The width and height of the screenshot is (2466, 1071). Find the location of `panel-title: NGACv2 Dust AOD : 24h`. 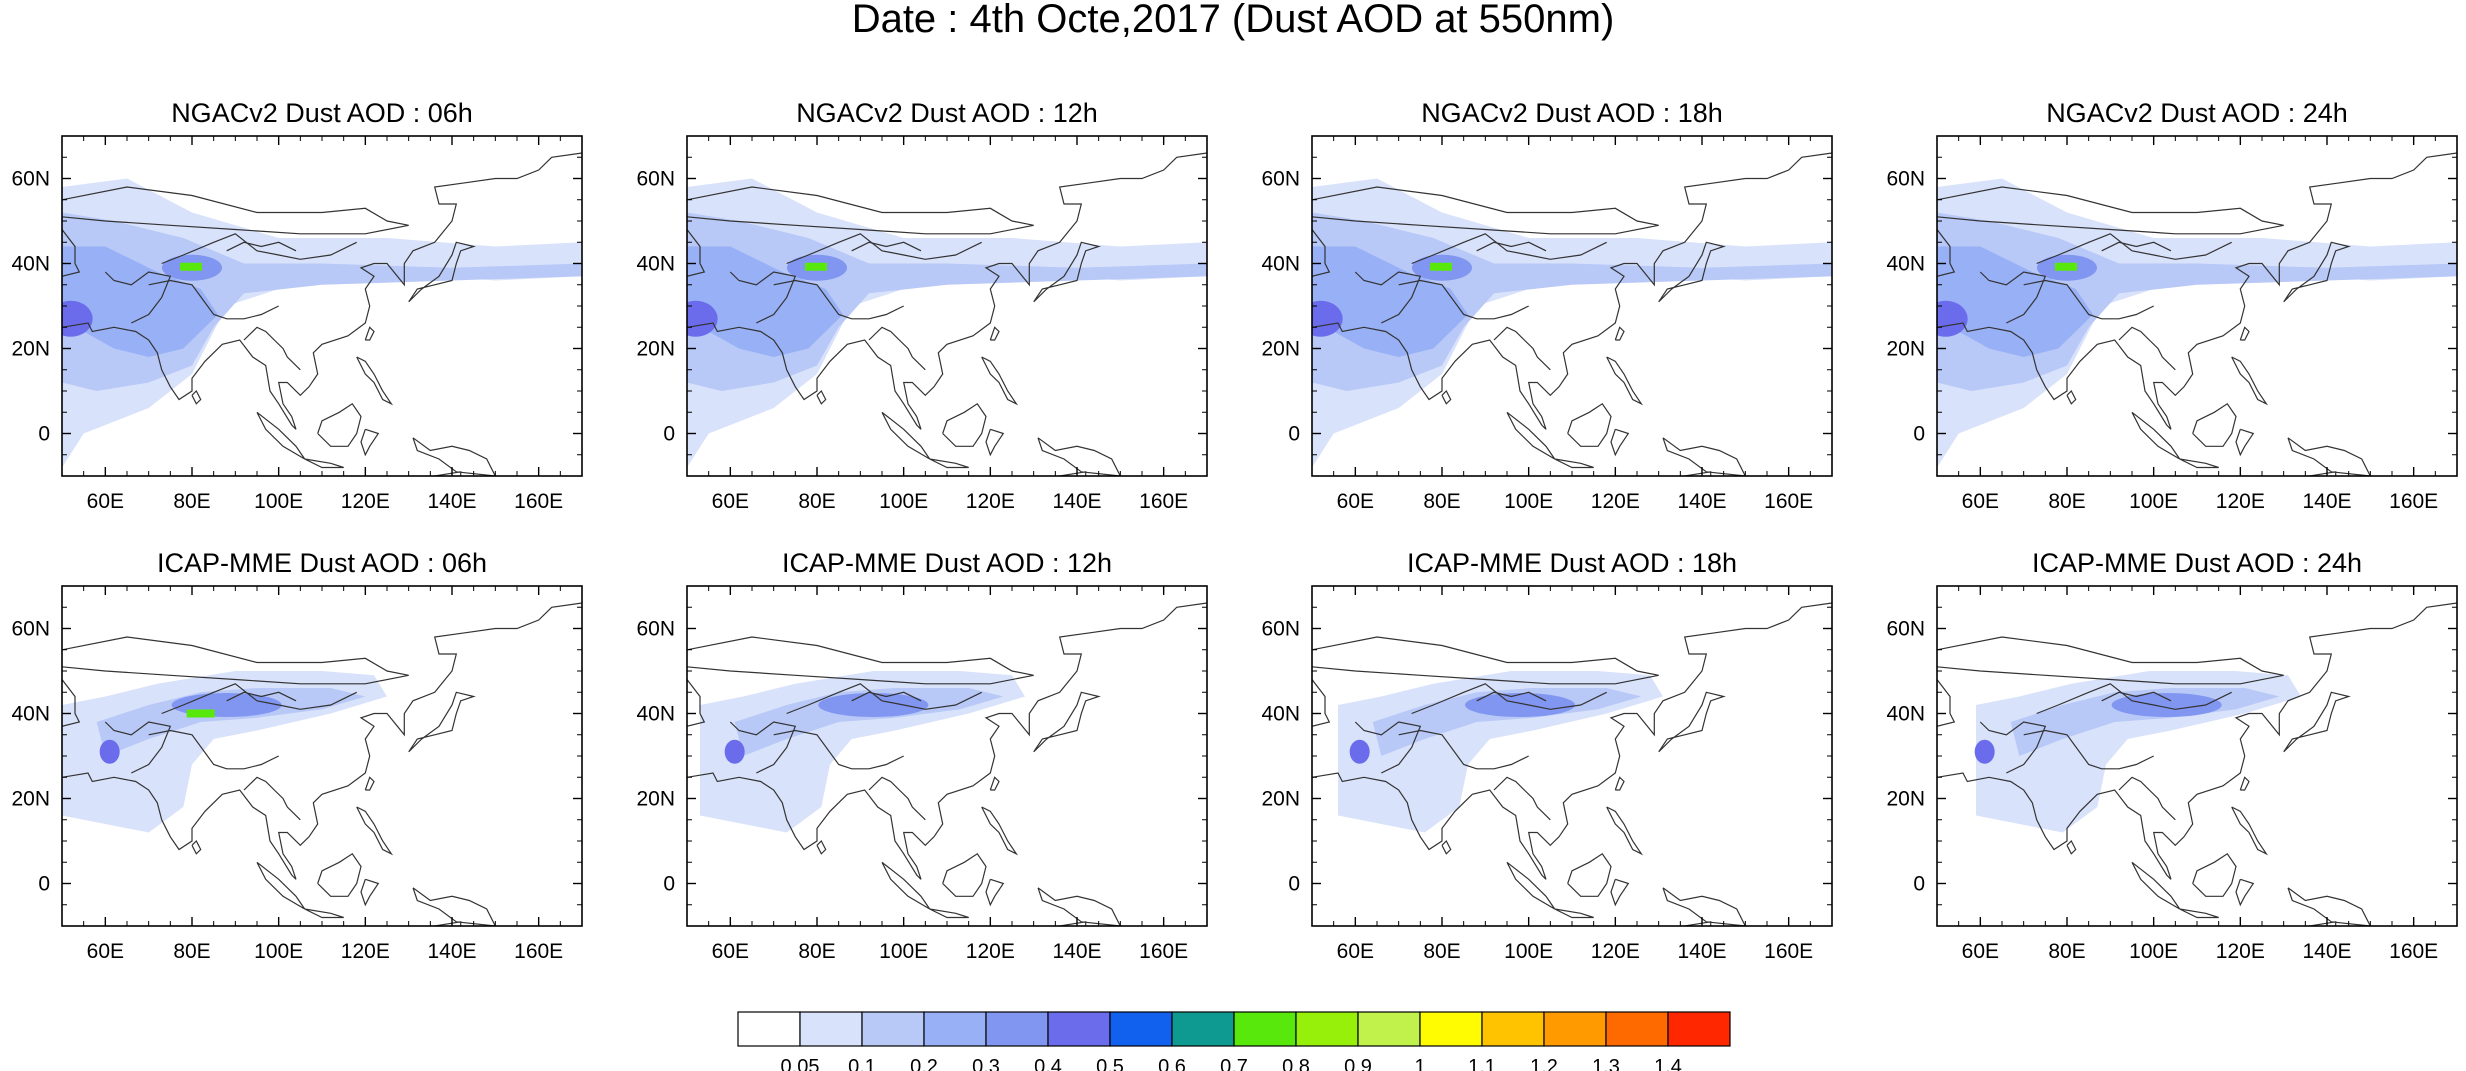

panel-title: NGACv2 Dust AOD : 24h is located at coordinates (2197, 113).